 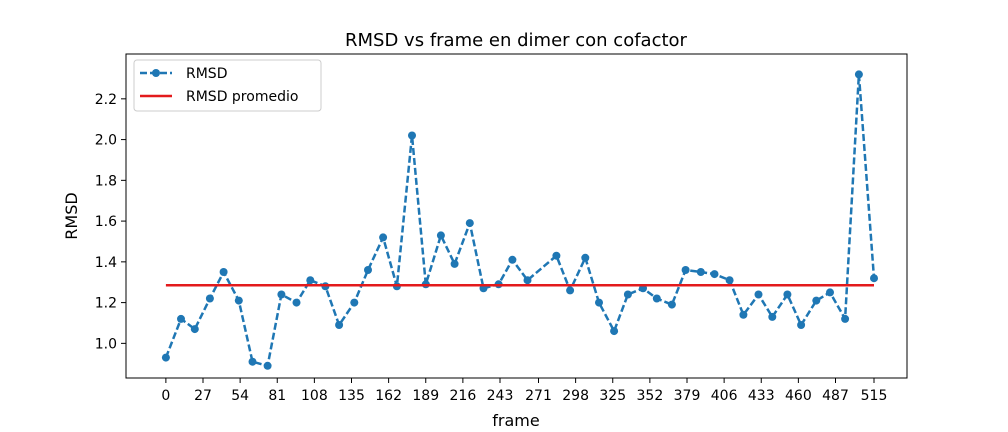 I want to click on x-tick-label: 298, so click(x=575, y=396).